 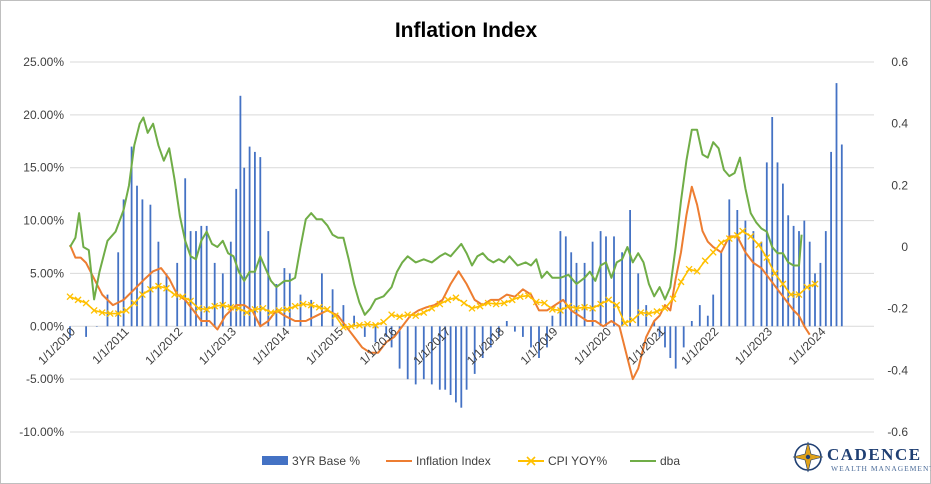 What do you see at coordinates (881, 468) in the screenshot?
I see `logo-tagline: WEALTH MANAGEMENT` at bounding box center [881, 468].